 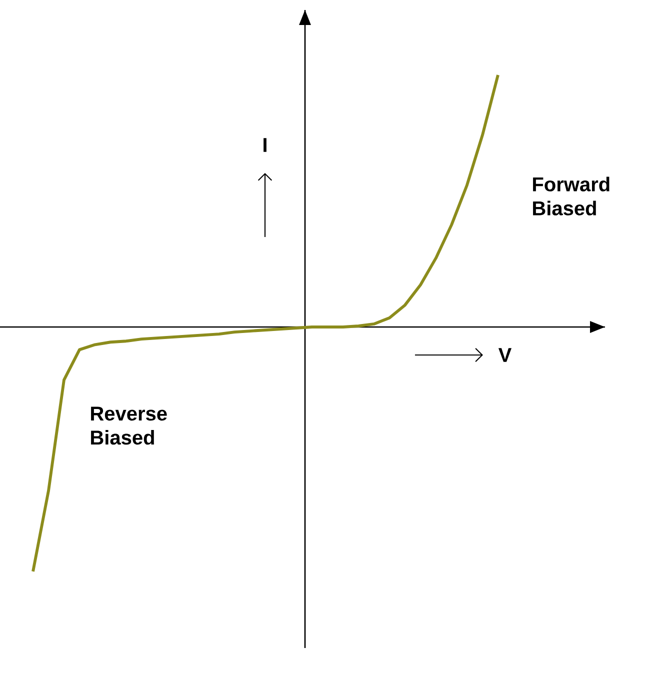 I want to click on y-axis-title: I, so click(x=265, y=145).